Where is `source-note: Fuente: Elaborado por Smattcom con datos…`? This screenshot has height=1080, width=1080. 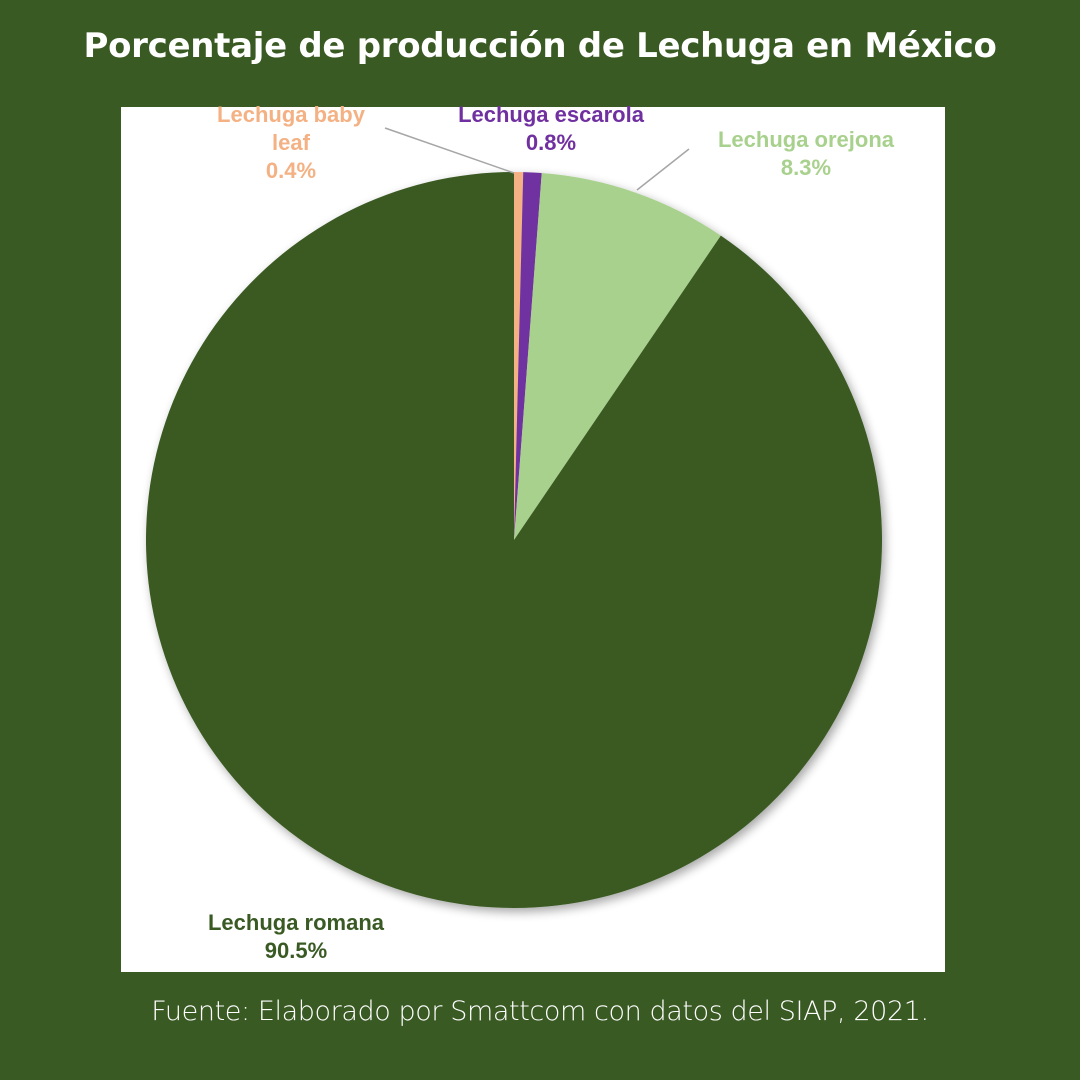
source-note: Fuente: Elaborado por Smattcom con datos… is located at coordinates (540, 1011).